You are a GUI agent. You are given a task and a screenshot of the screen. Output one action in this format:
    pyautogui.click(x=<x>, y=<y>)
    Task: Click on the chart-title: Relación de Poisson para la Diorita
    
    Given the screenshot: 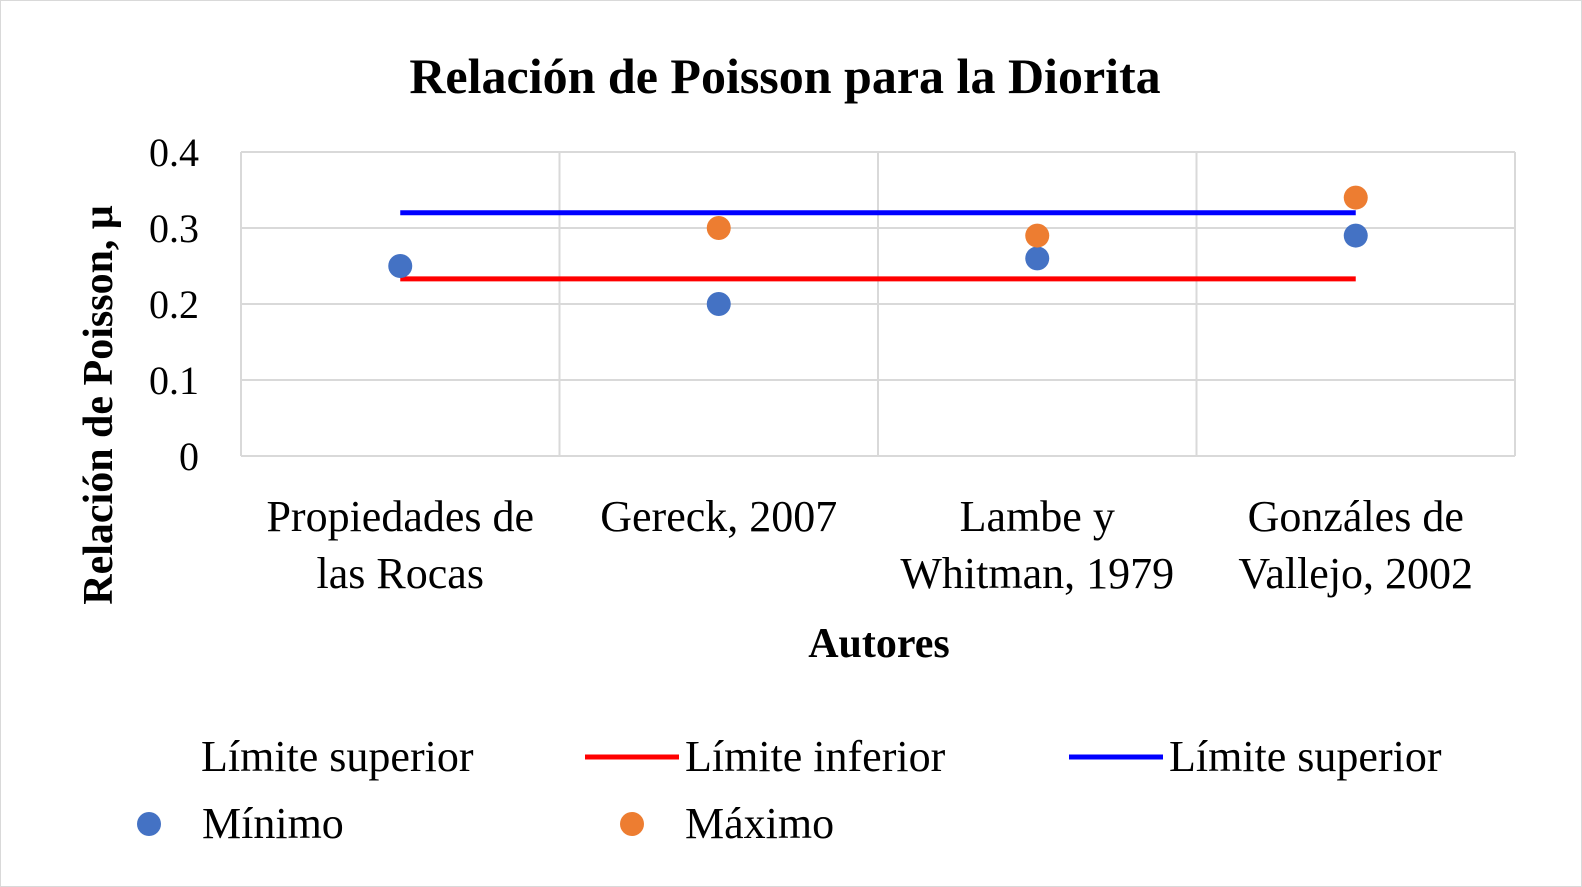 What is the action you would take?
    pyautogui.click(x=784, y=76)
    